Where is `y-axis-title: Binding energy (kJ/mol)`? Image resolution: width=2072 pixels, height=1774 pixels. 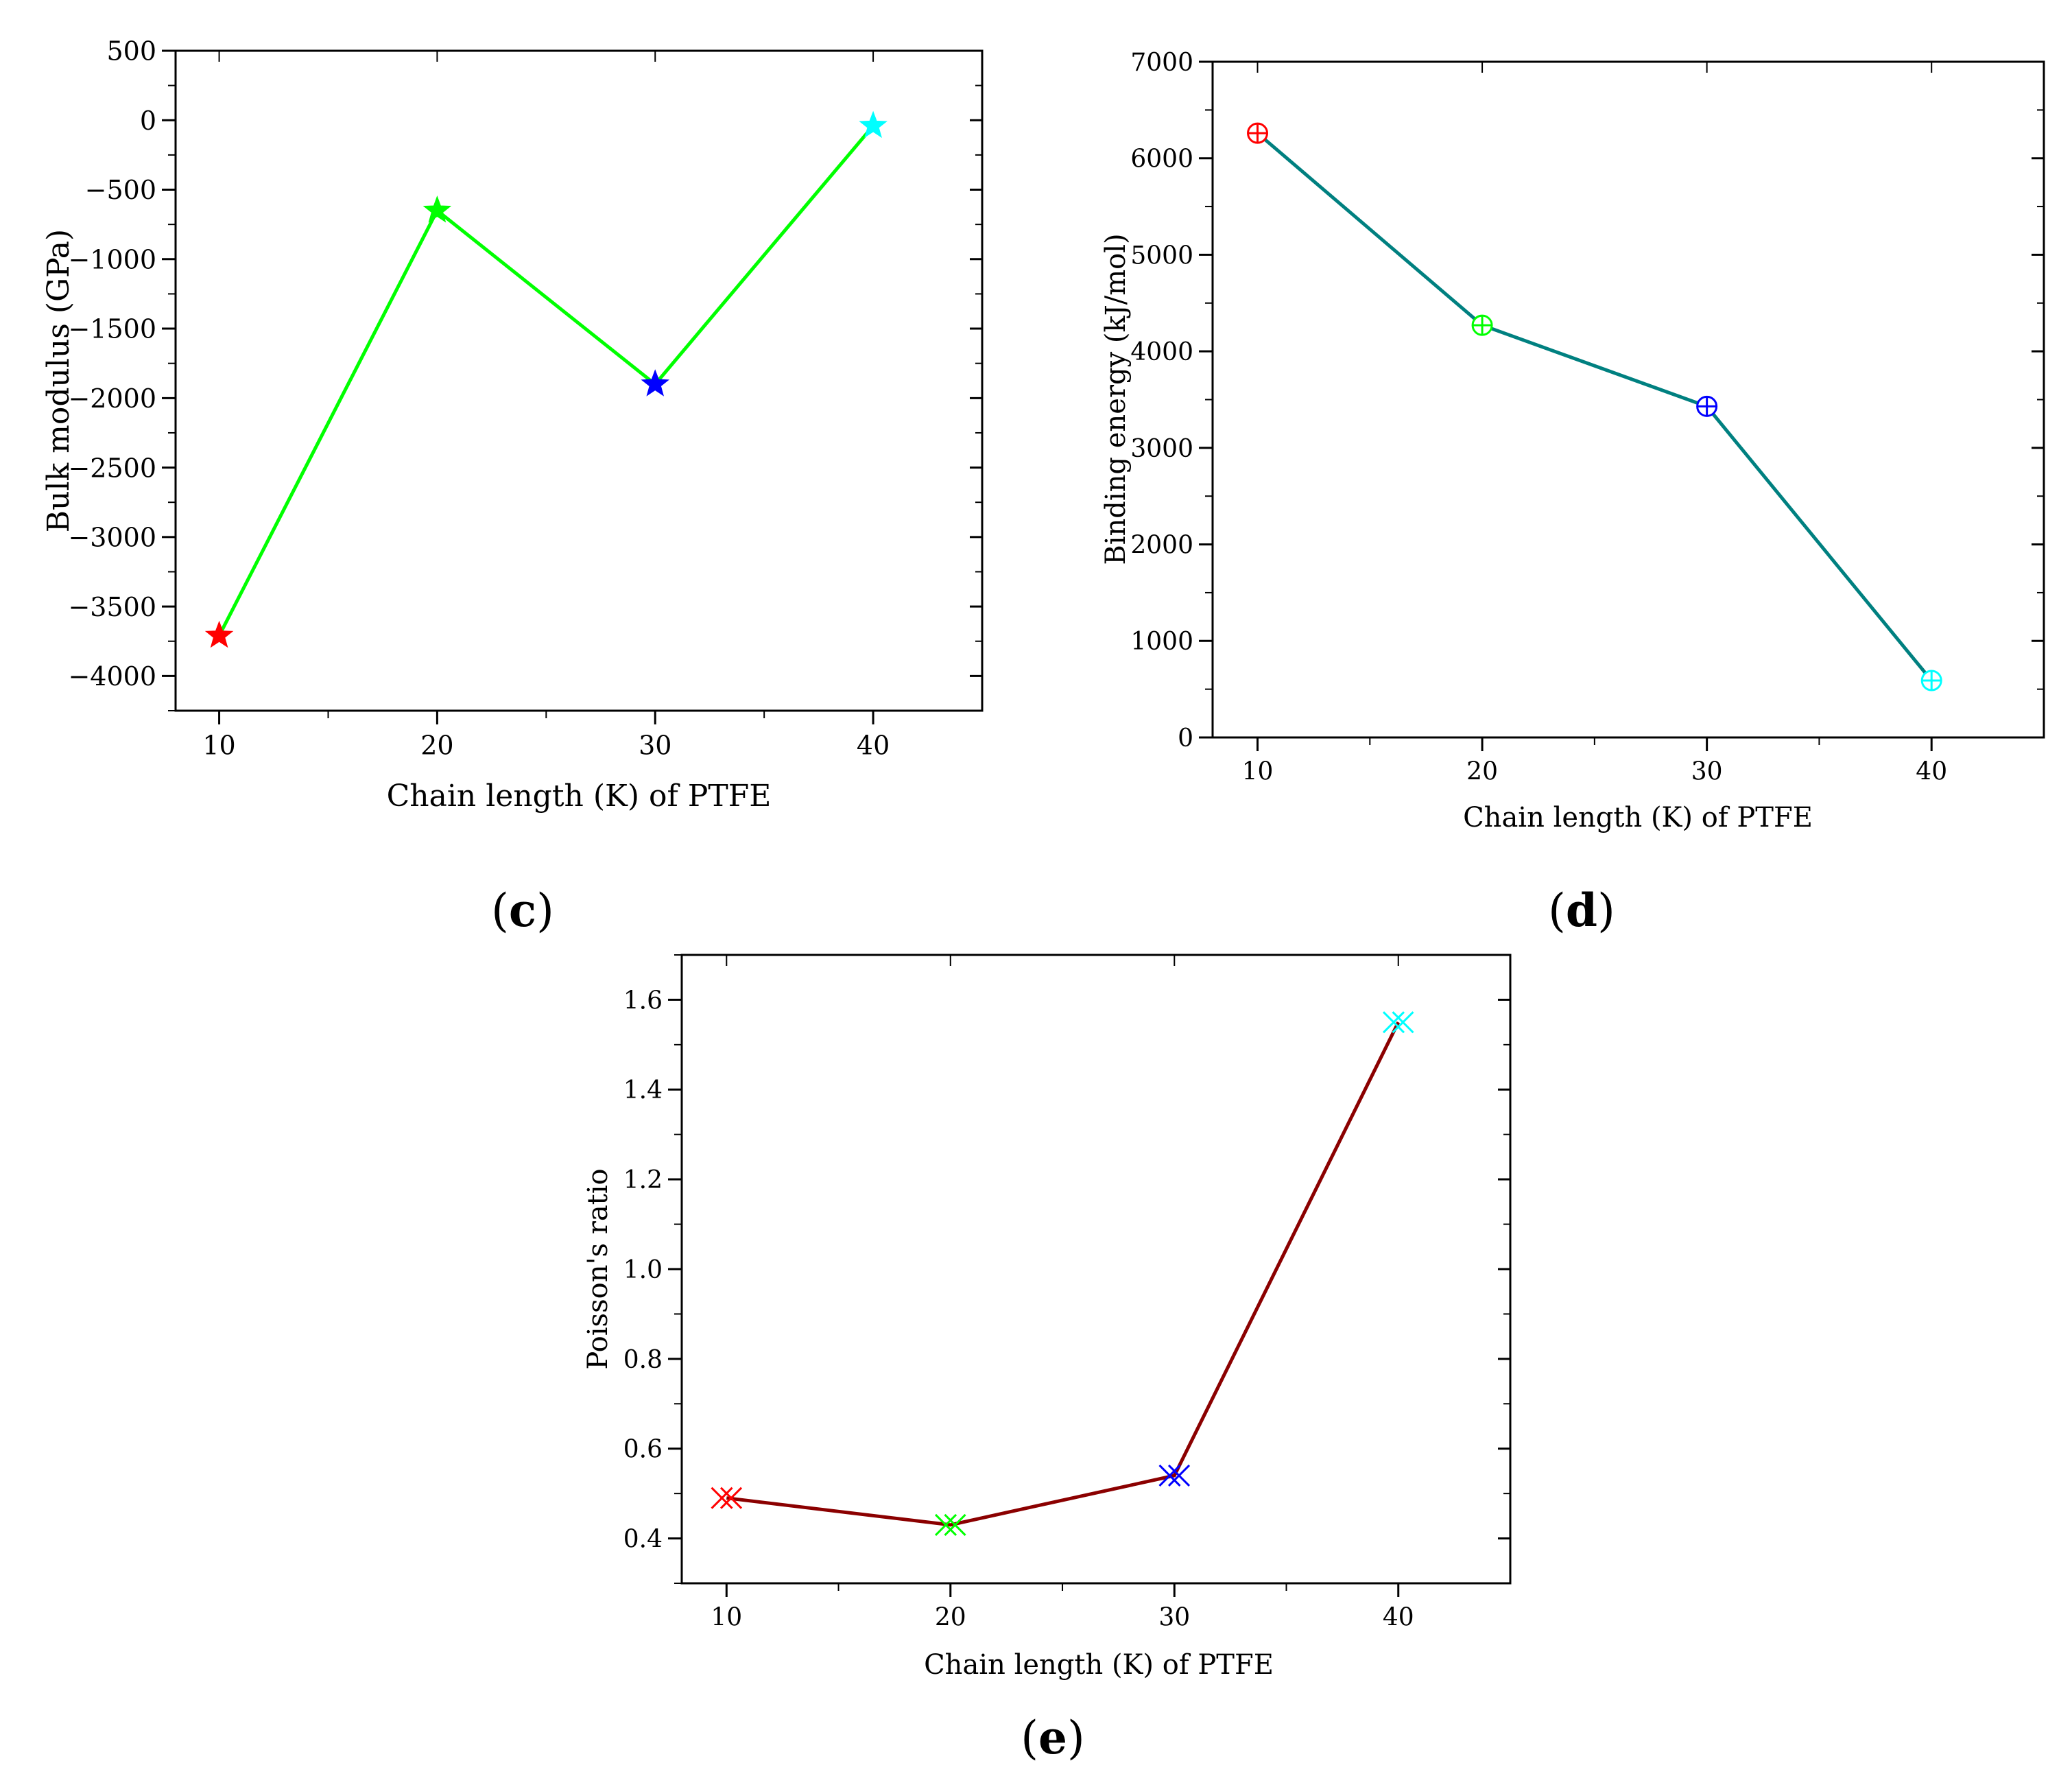 y-axis-title: Binding energy (kJ/mol) is located at coordinates (1116, 399).